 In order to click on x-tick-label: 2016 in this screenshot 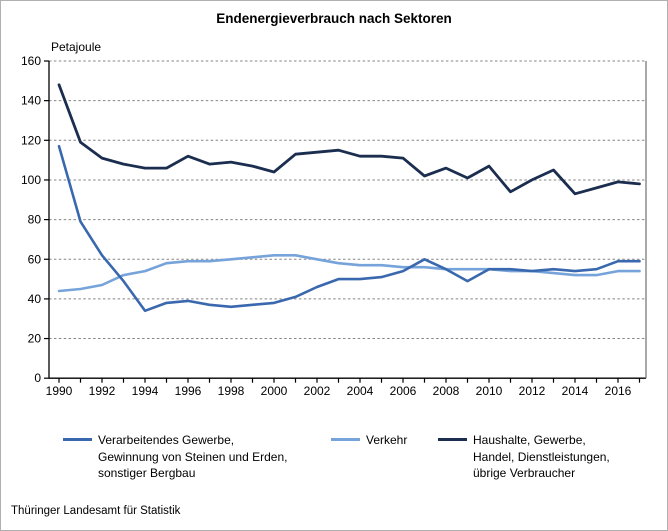, I will do `click(618, 391)`.